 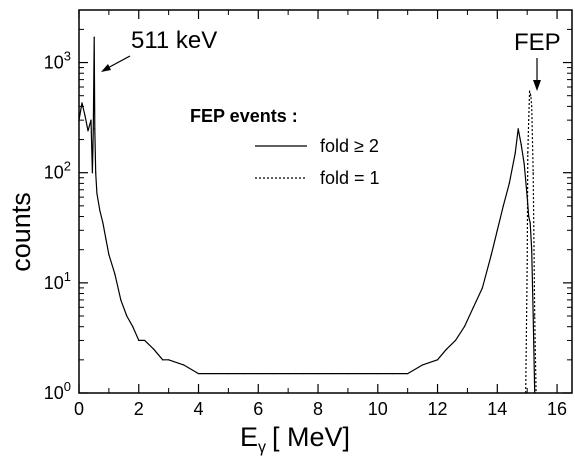 I want to click on annotation-511kev-arrowhead, so click(x=106, y=68).